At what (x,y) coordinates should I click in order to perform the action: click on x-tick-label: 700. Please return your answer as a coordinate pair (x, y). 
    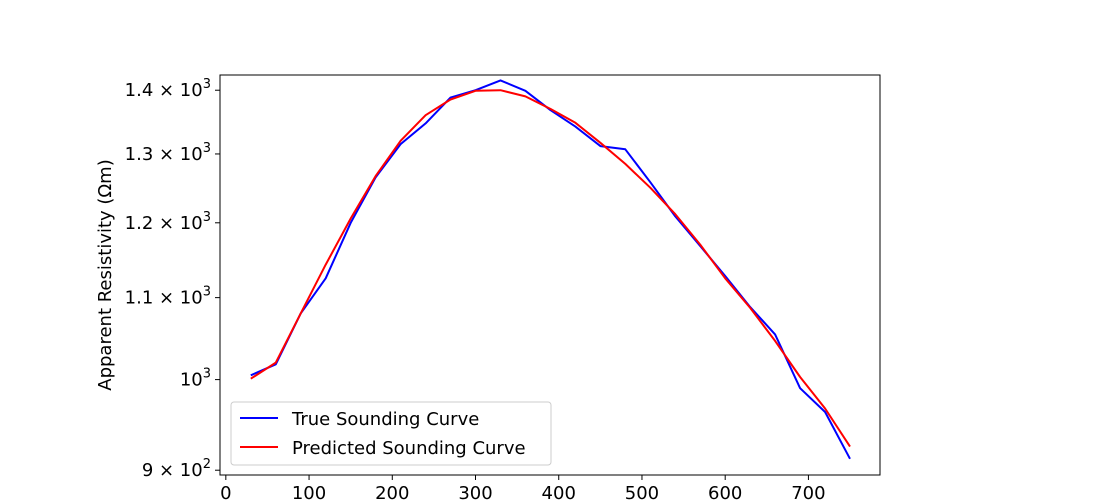
    Looking at the image, I should click on (808, 491).